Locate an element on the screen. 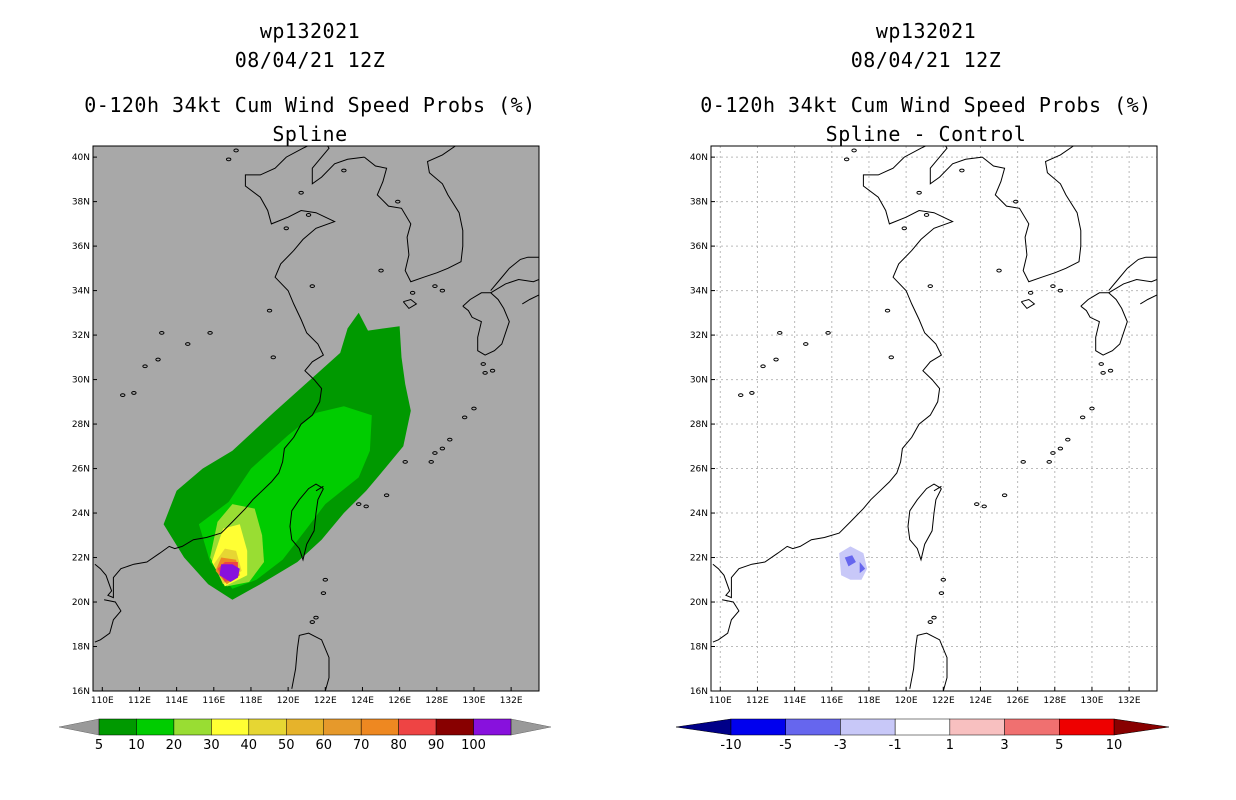  right-x-tick-label: 120E is located at coordinates (906, 701).